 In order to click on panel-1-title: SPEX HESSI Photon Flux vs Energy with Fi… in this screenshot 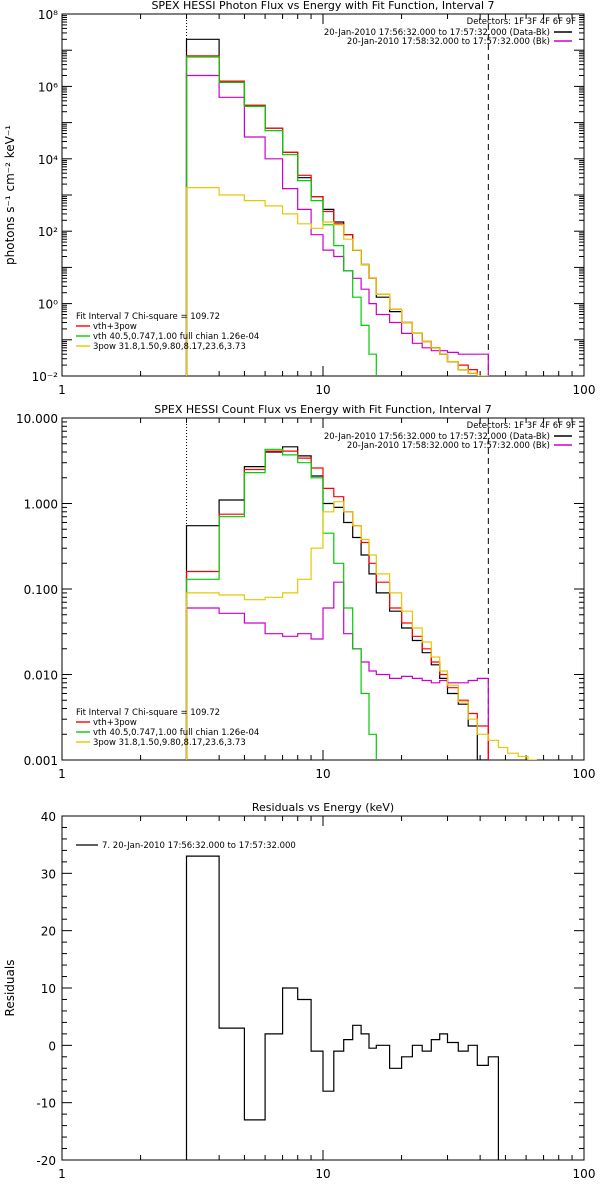, I will do `click(322, 6)`.